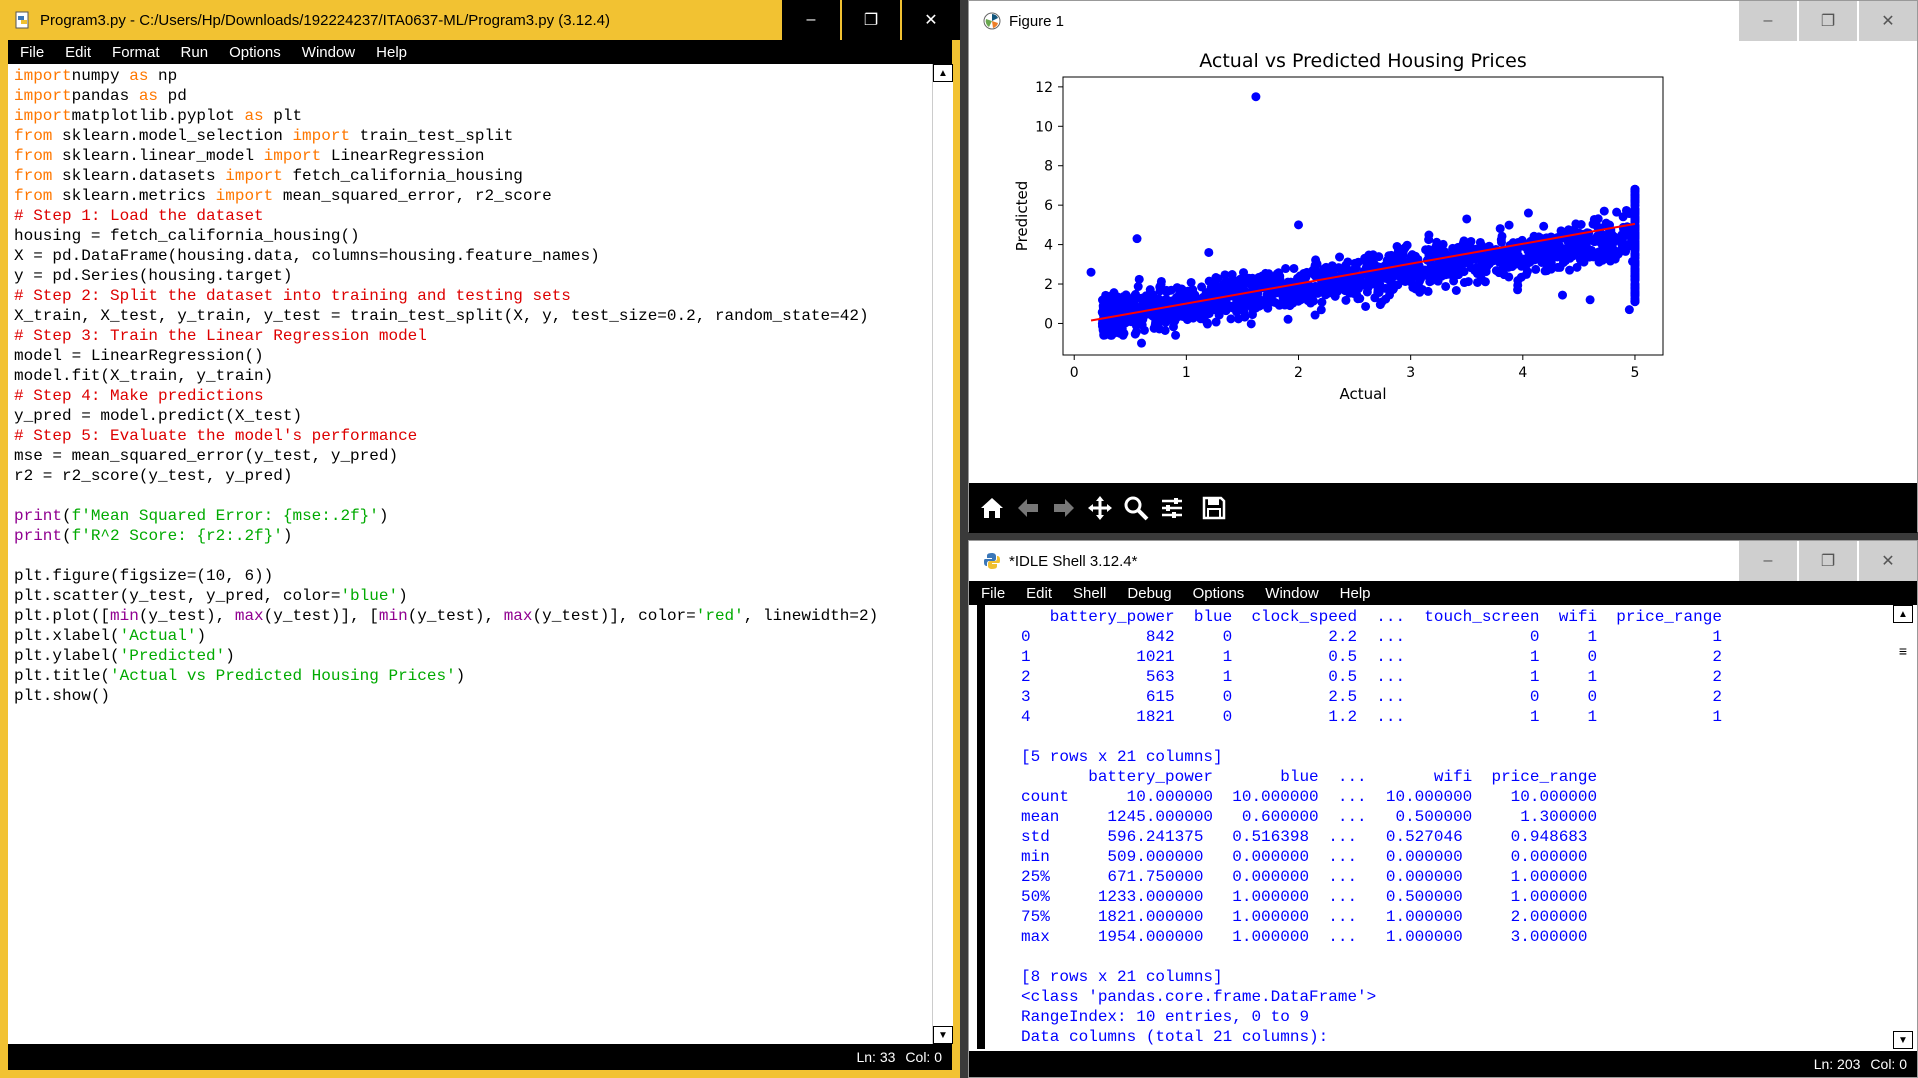 The image size is (1918, 1078). I want to click on back-button, so click(1028, 508).